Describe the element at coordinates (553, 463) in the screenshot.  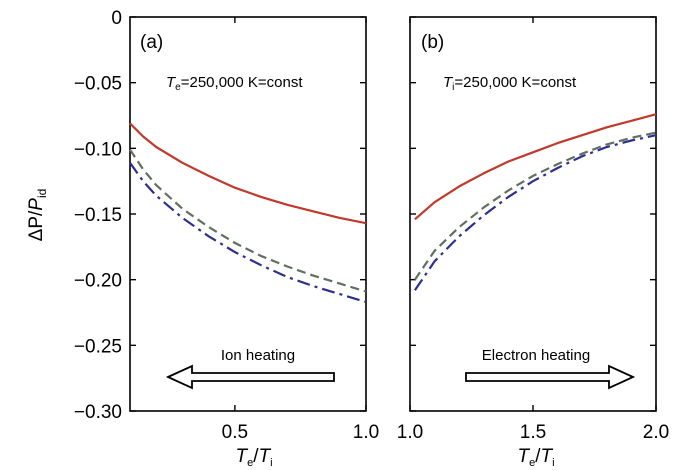
I see `panel-b-xlabel-s2: i` at that location.